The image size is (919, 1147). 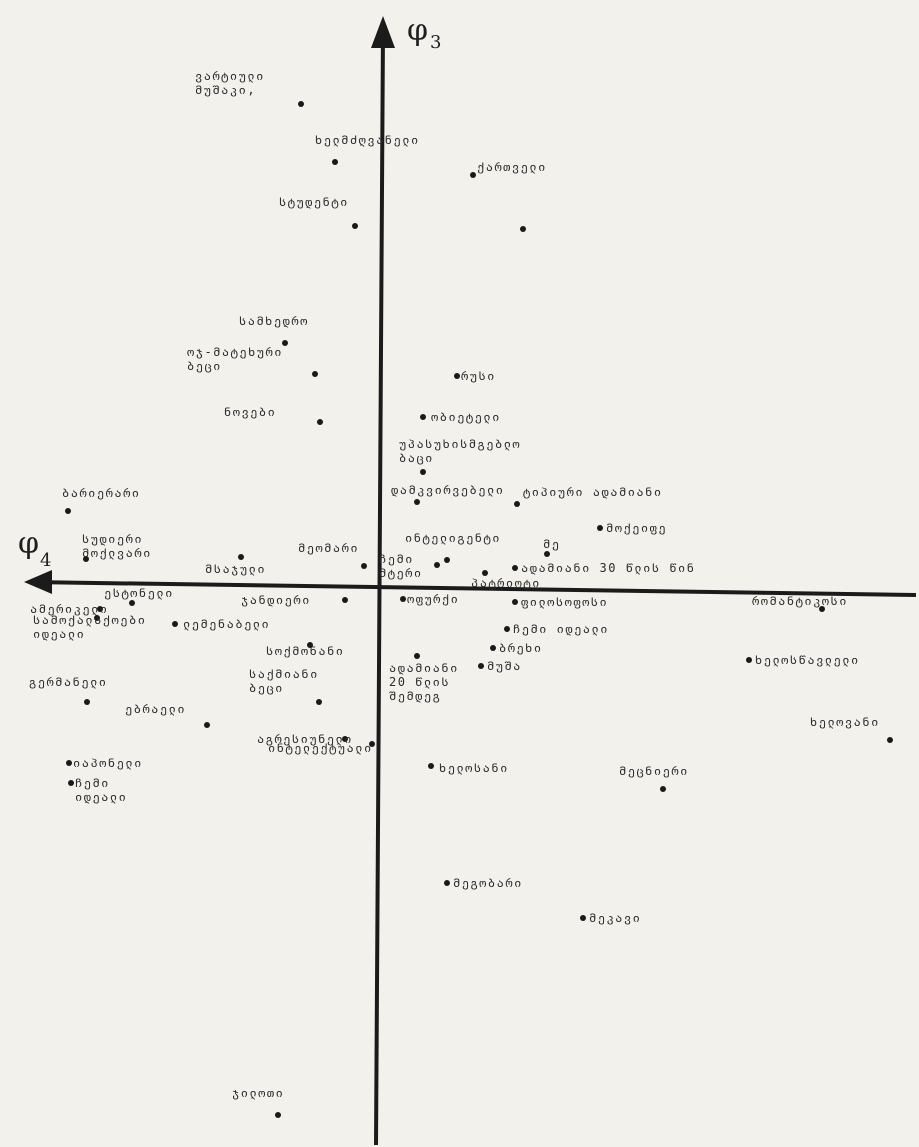 What do you see at coordinates (506, 583) in the screenshot?
I see `point-label: პატრიოტი` at bounding box center [506, 583].